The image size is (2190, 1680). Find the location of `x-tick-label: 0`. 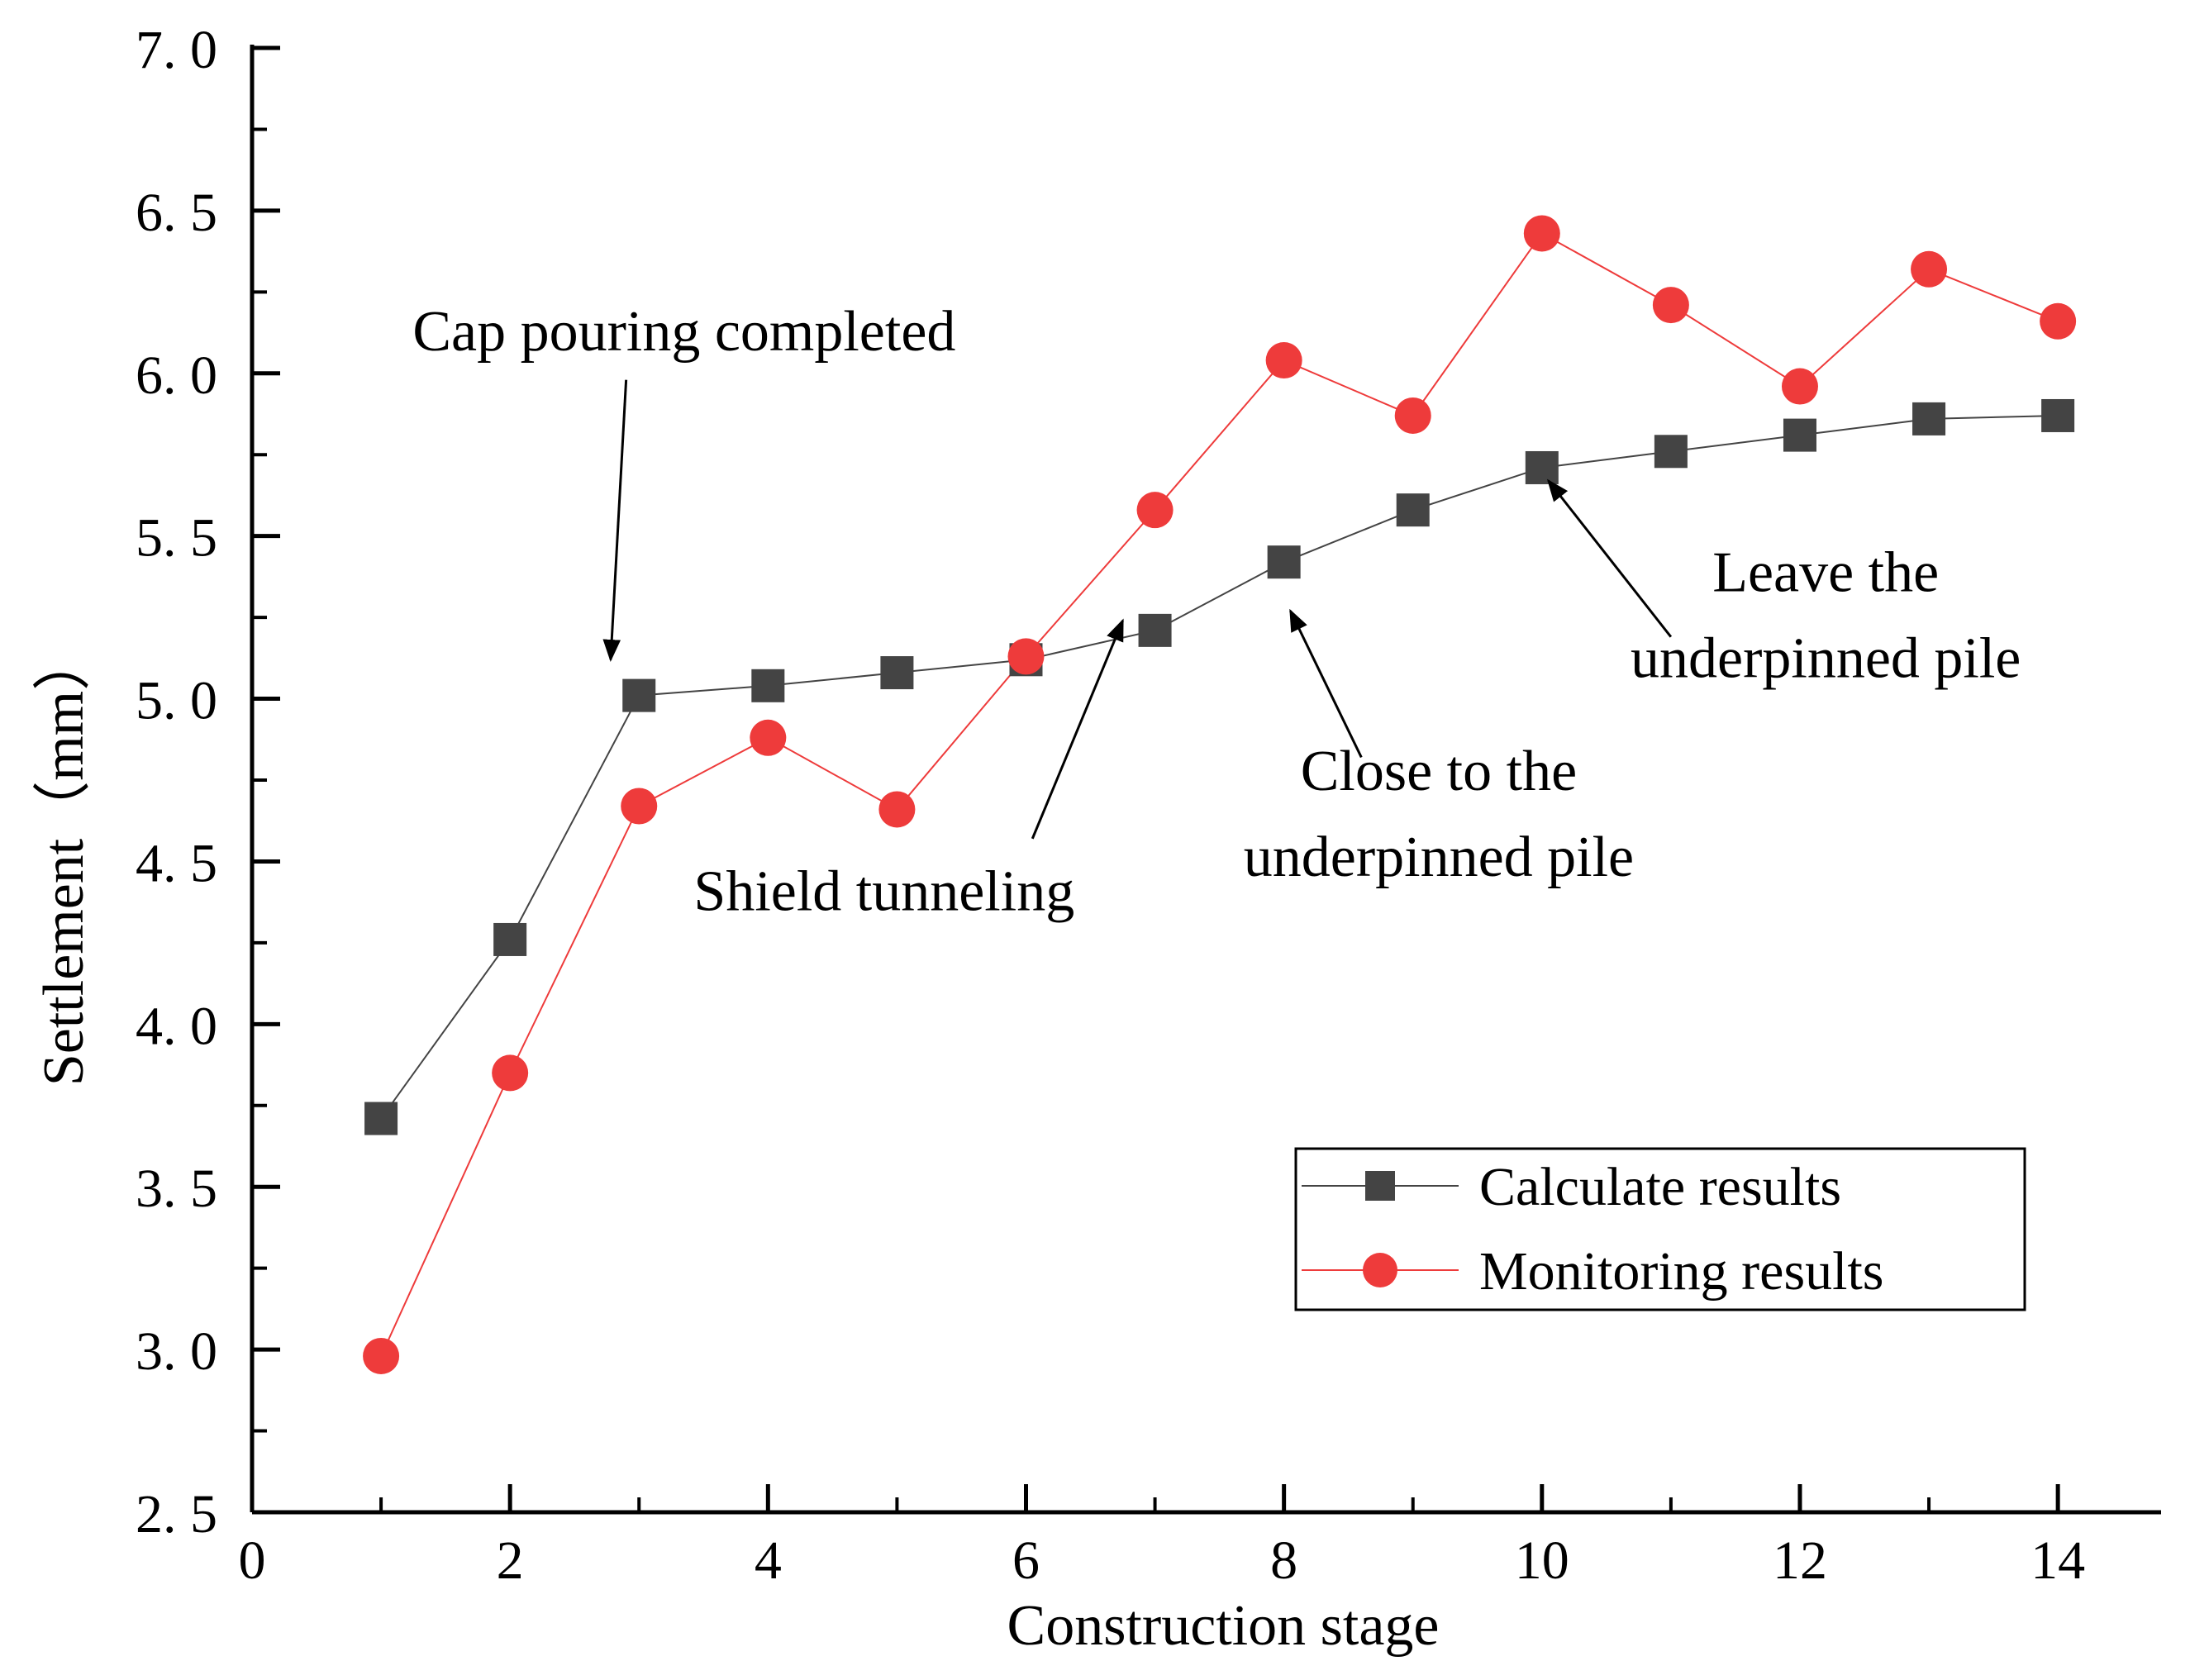

x-tick-label: 0 is located at coordinates (253, 1560).